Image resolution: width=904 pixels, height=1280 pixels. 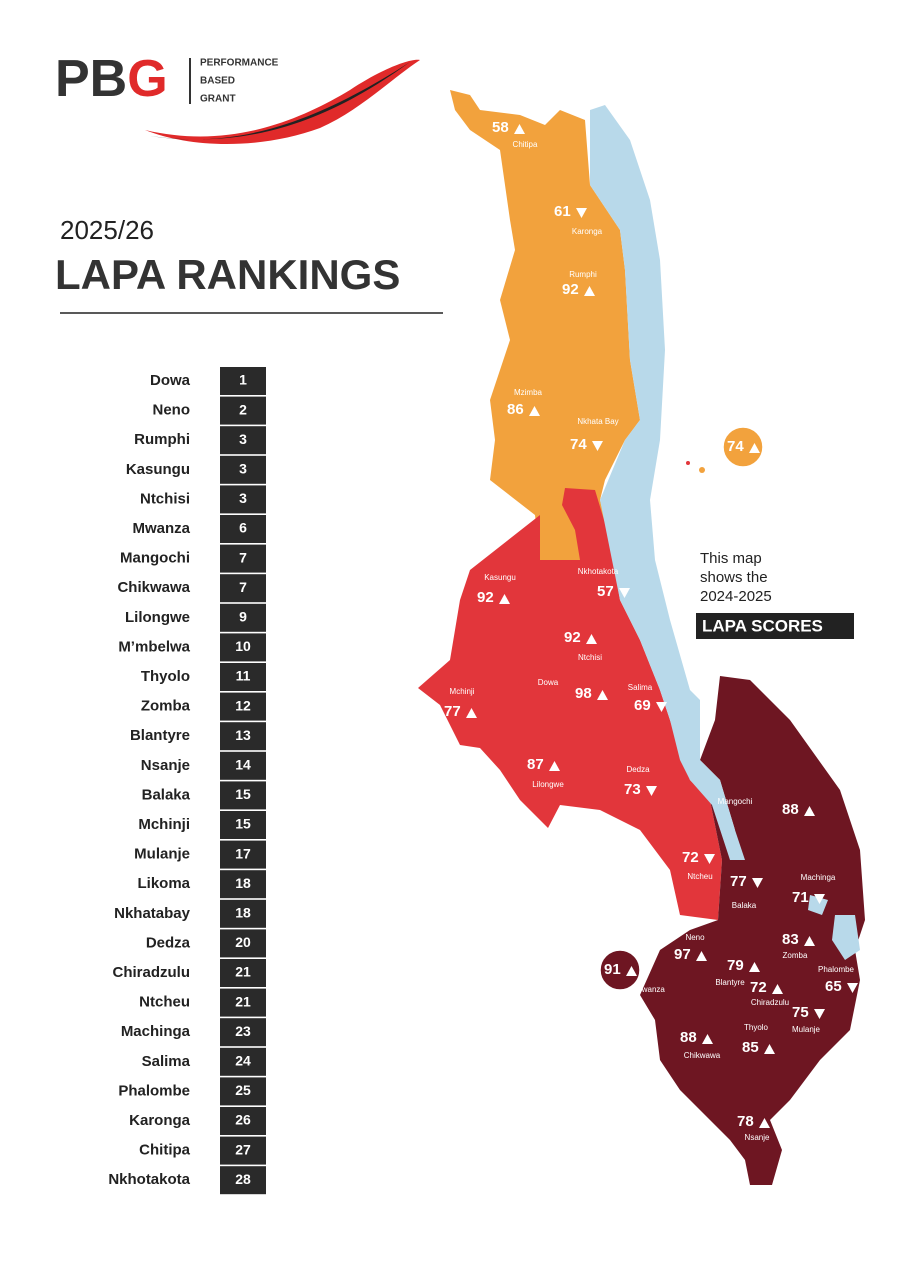 I want to click on district-name: Karonga, so click(x=587, y=231).